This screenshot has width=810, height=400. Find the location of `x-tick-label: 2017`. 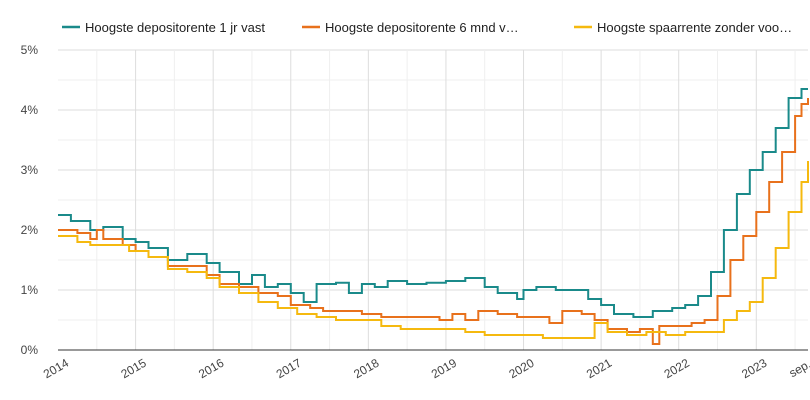

x-tick-label: 2017 is located at coordinates (289, 369).